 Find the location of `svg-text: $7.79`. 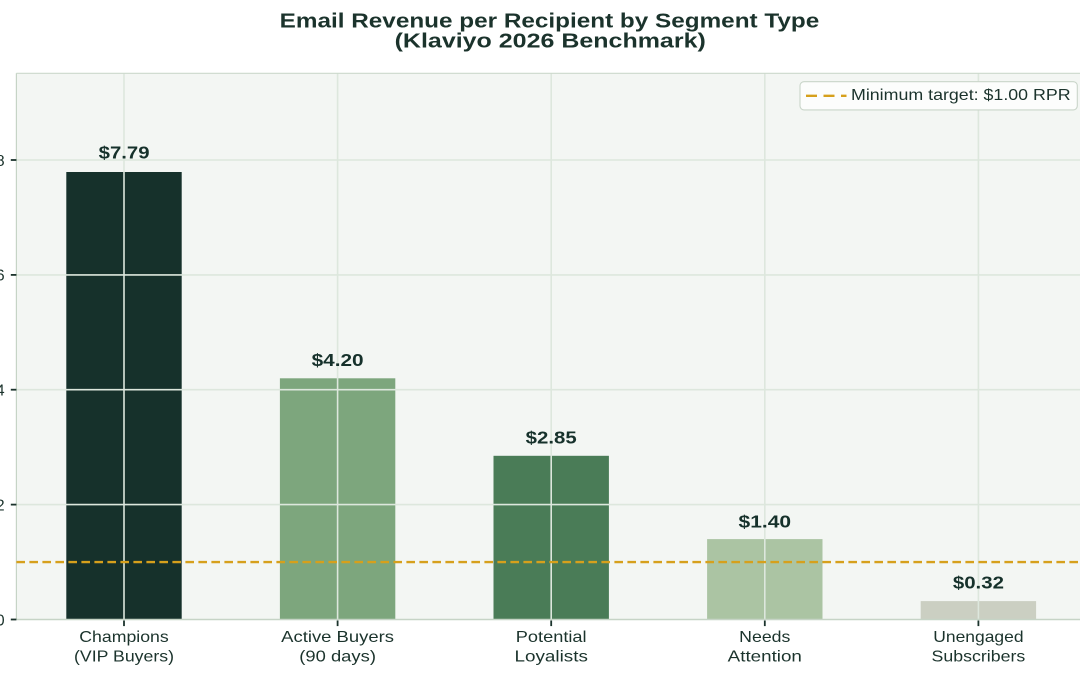

svg-text: $7.79 is located at coordinates (124, 153).